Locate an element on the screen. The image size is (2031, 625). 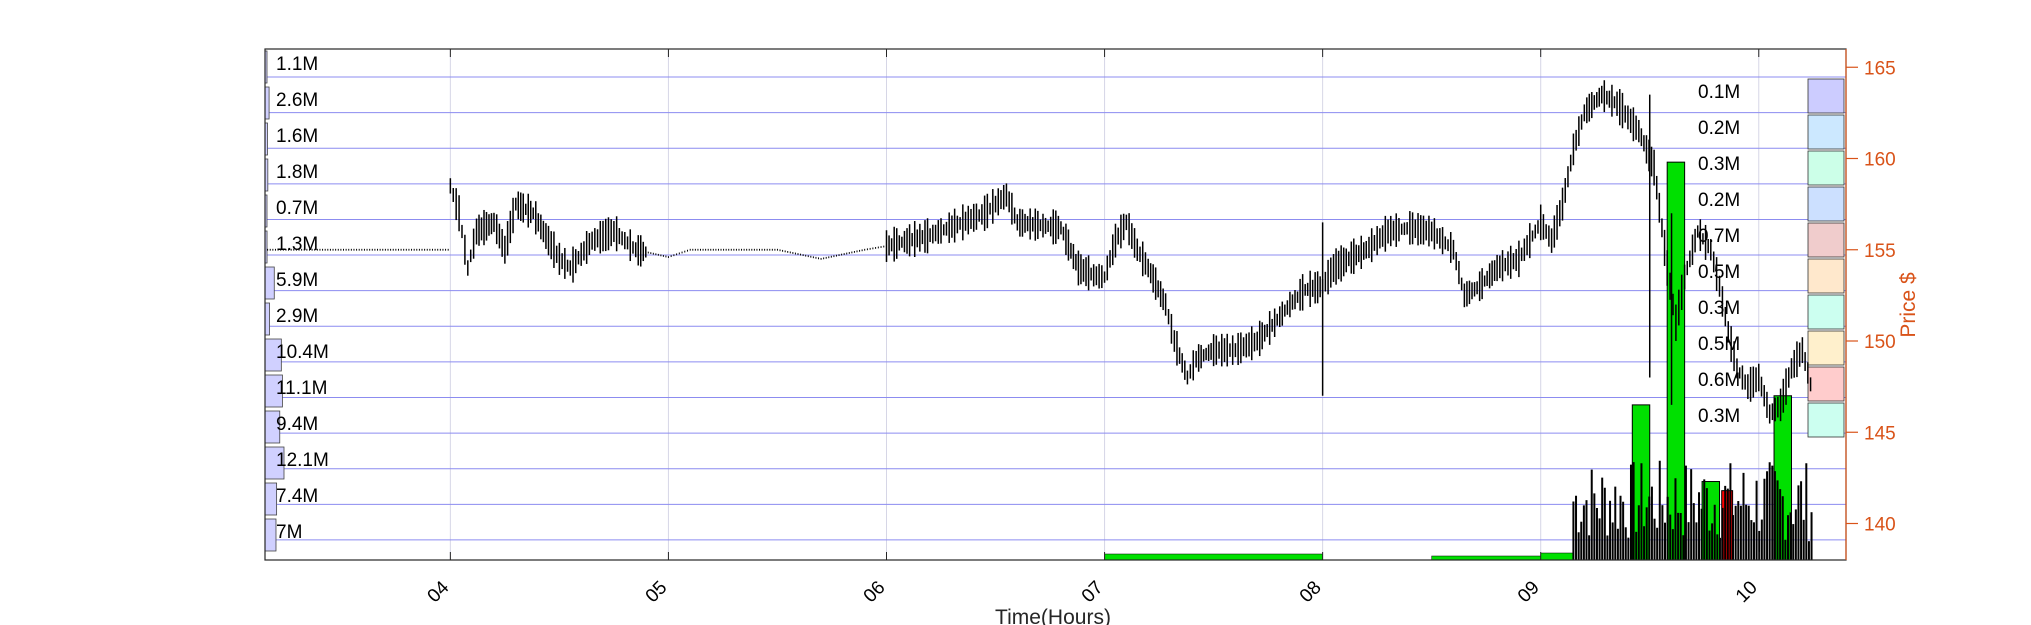
left-profile-label: 12.1M is located at coordinates (302, 460).